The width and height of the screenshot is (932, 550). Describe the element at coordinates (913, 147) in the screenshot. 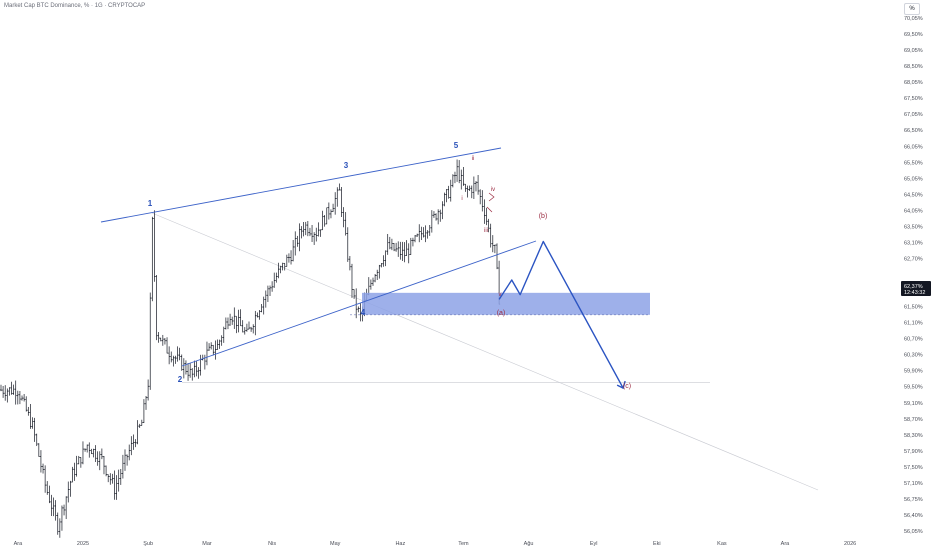

I see `y-tick-label: 66,05%` at that location.